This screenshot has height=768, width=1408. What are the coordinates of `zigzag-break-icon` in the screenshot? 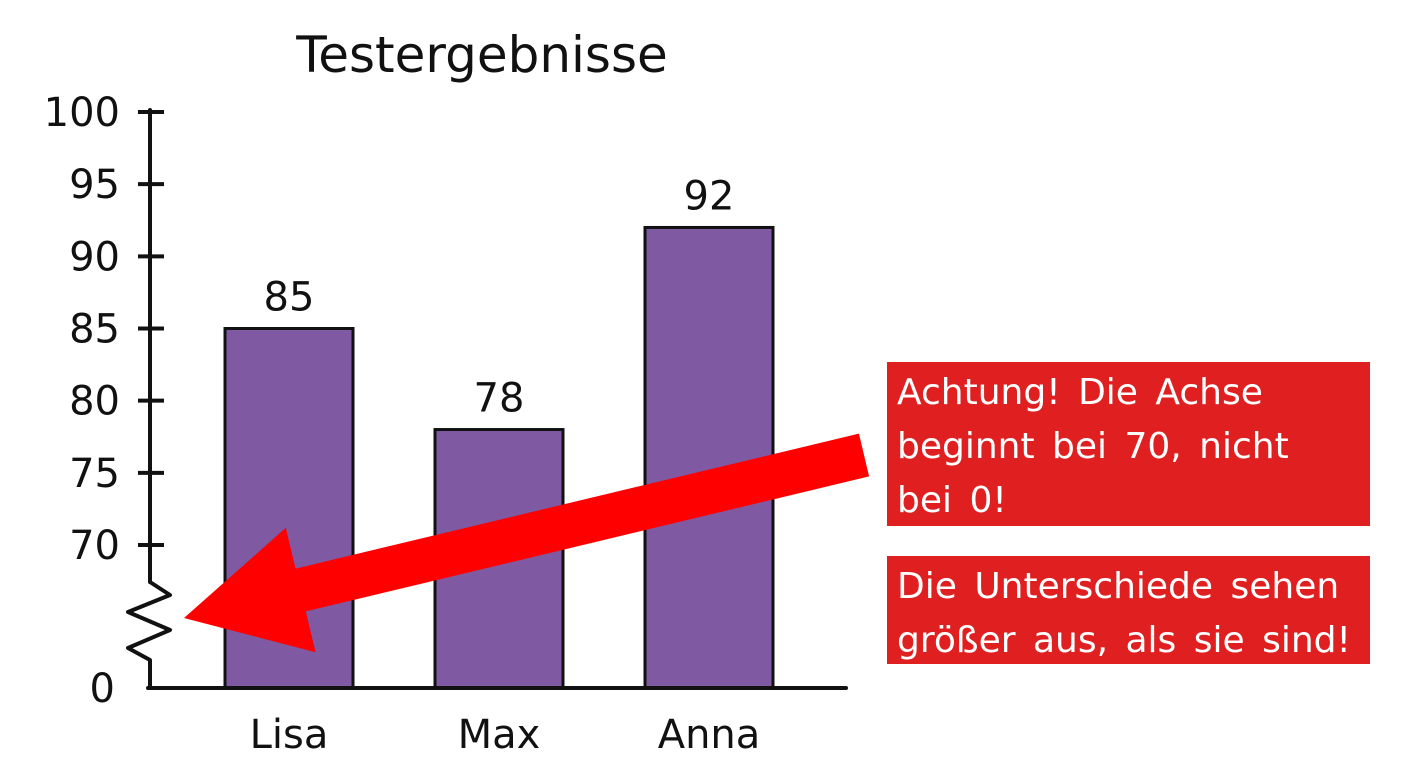 It's located at (149, 634).